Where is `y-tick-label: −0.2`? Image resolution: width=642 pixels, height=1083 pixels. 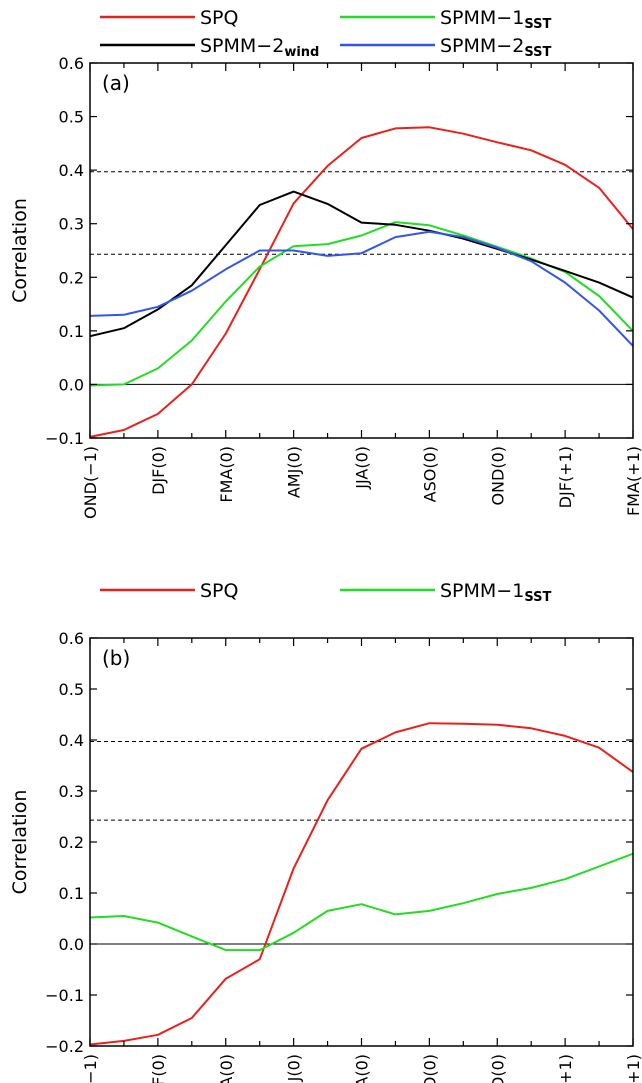 y-tick-label: −0.2 is located at coordinates (64, 1046).